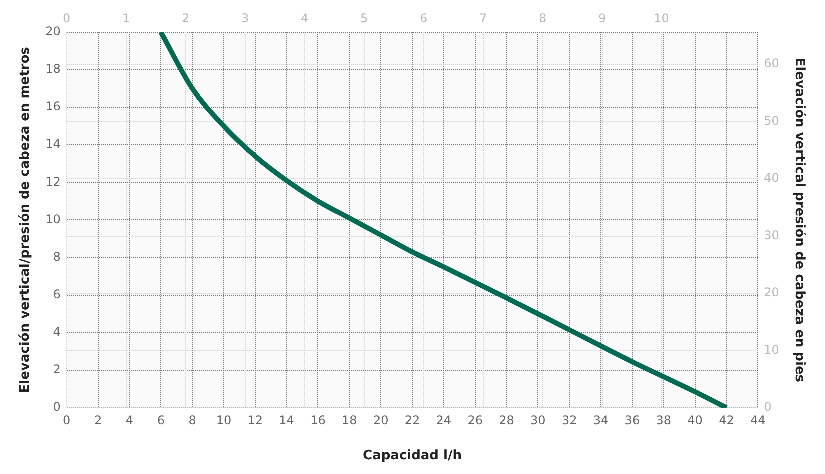 The image size is (825, 474). What do you see at coordinates (542, 18) in the screenshot?
I see `x2-tick-label: 8` at bounding box center [542, 18].